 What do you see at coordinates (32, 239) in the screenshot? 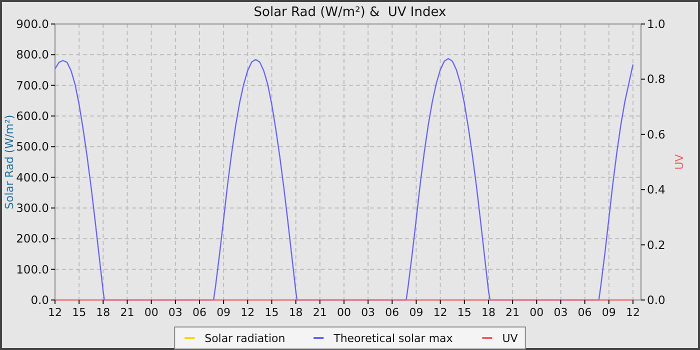
I see `y-tick-label: 200.0` at bounding box center [32, 239].